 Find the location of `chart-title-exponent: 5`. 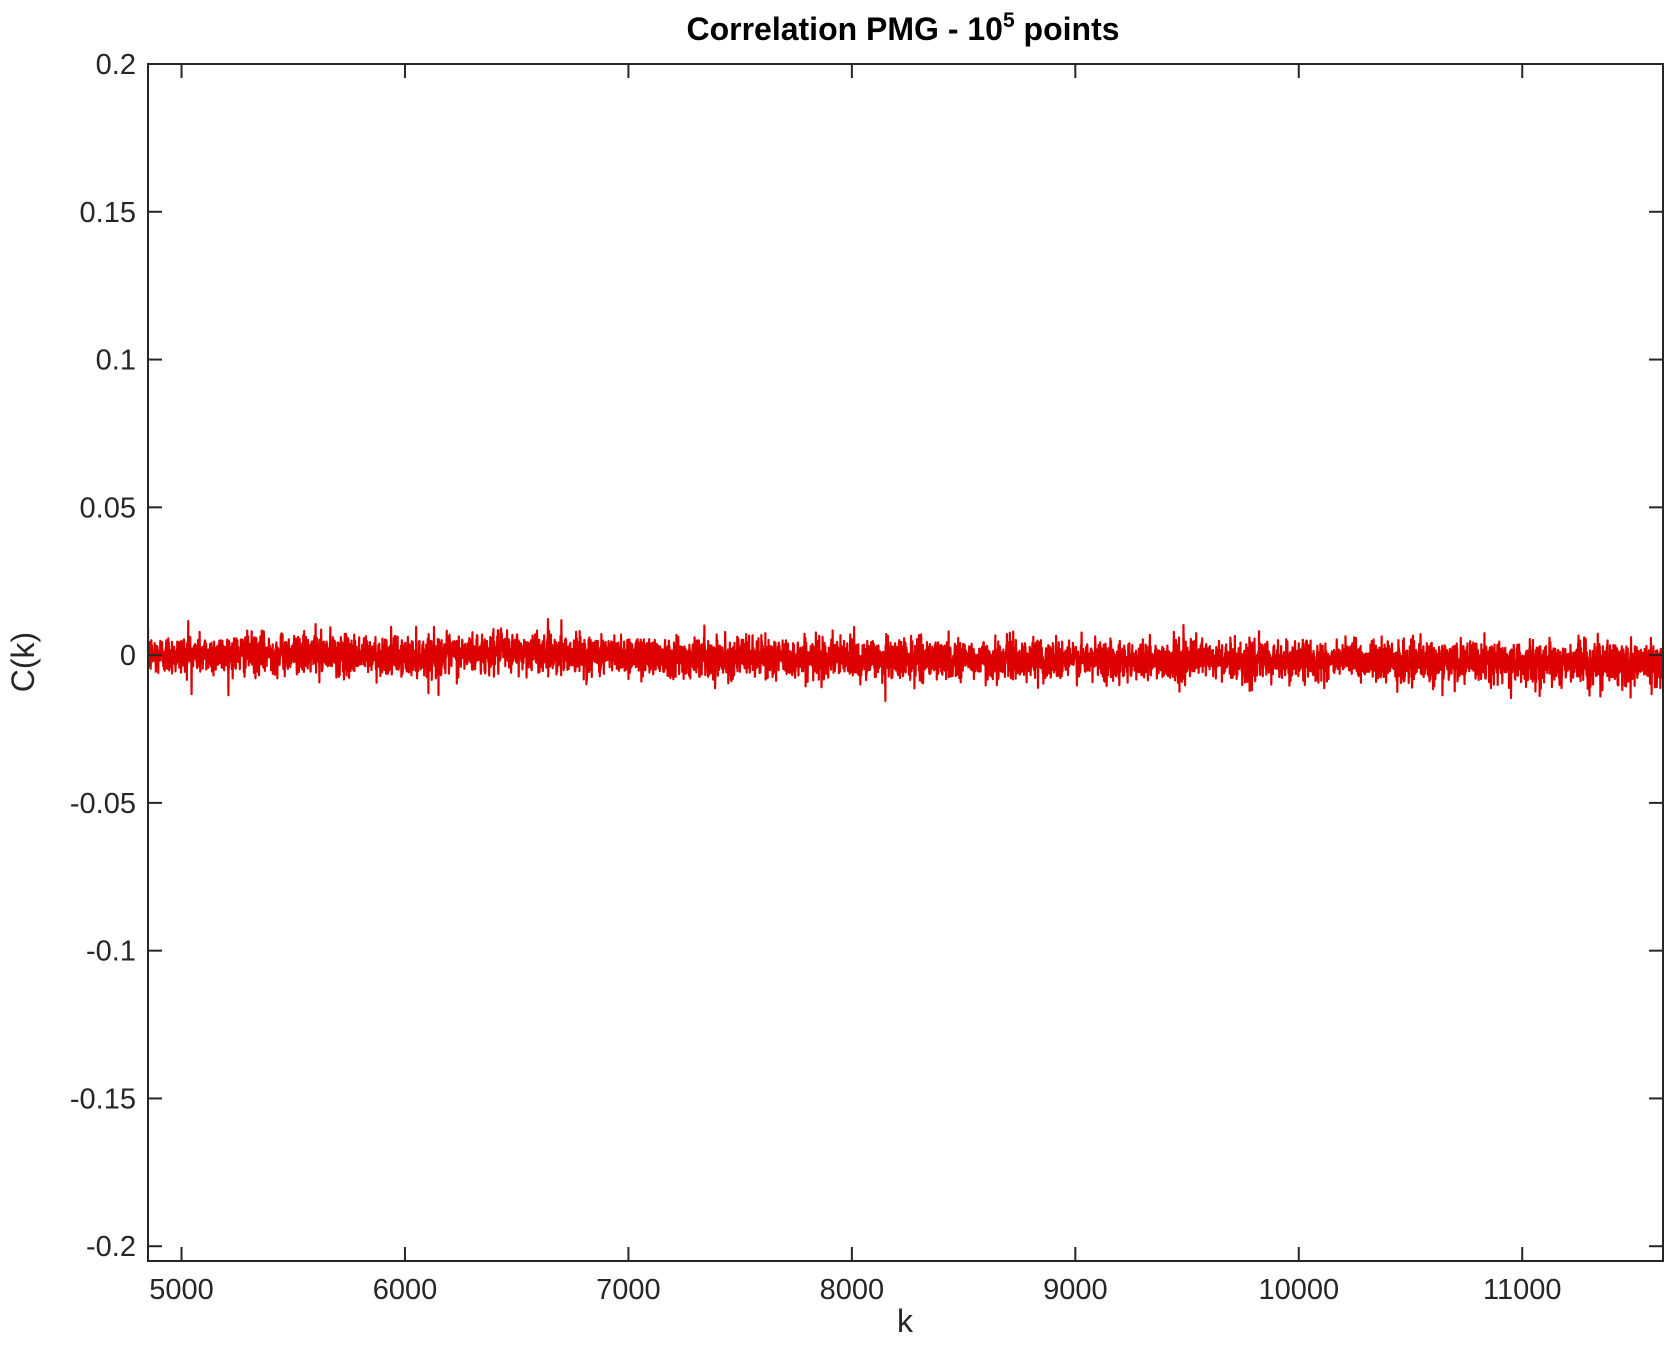

chart-title-exponent: 5 is located at coordinates (1009, 20).